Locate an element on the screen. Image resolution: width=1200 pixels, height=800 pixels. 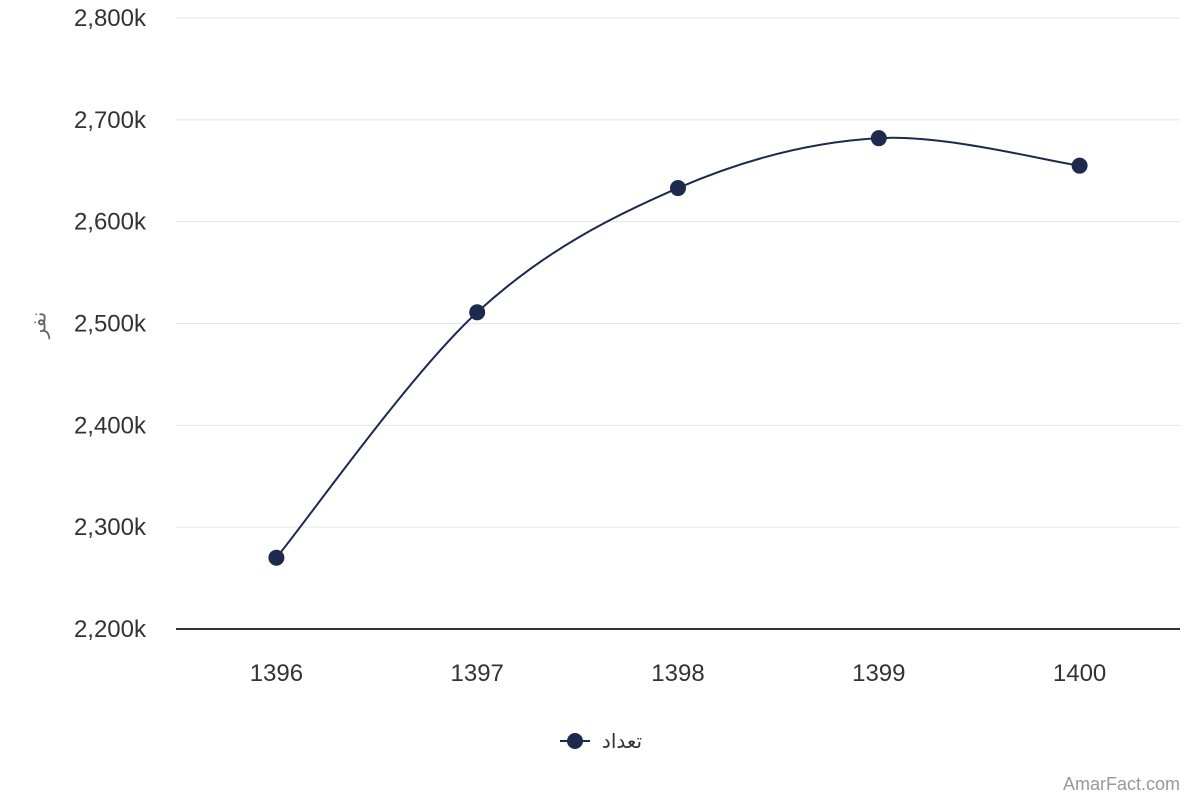
legend-label: تعداد is located at coordinates (622, 741).